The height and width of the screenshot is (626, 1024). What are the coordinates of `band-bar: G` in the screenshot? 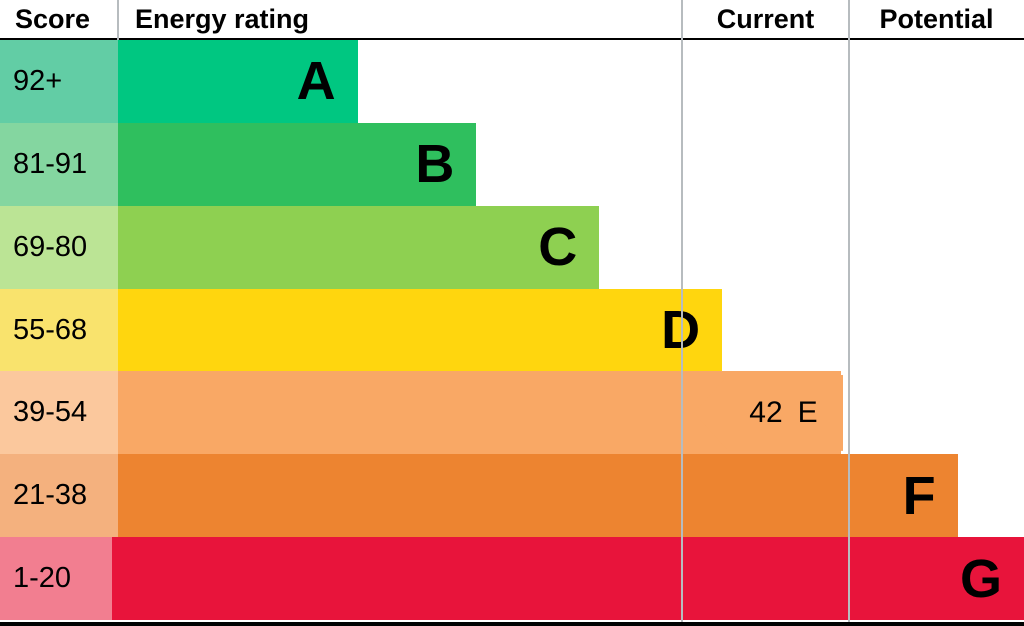 It's located at (568, 579).